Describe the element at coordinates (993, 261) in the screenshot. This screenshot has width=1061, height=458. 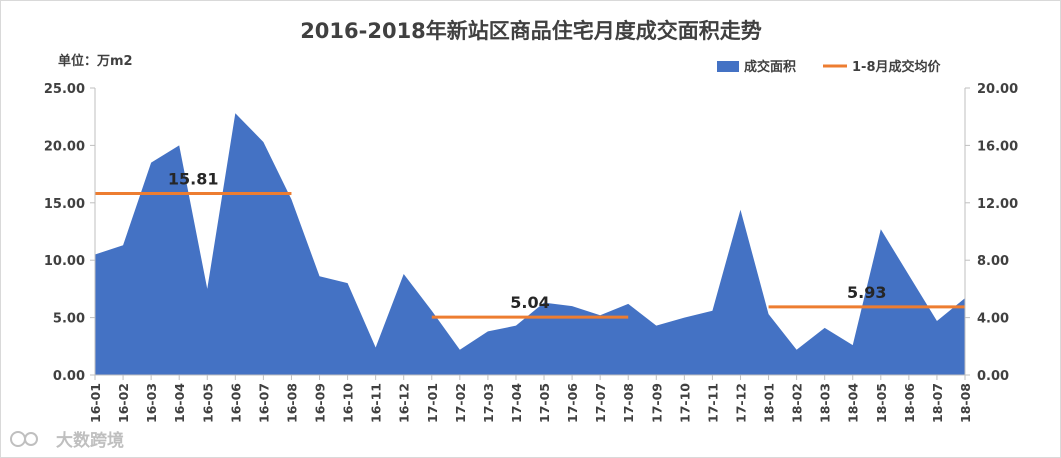
I see `y-right-tick-label: 8.00` at that location.